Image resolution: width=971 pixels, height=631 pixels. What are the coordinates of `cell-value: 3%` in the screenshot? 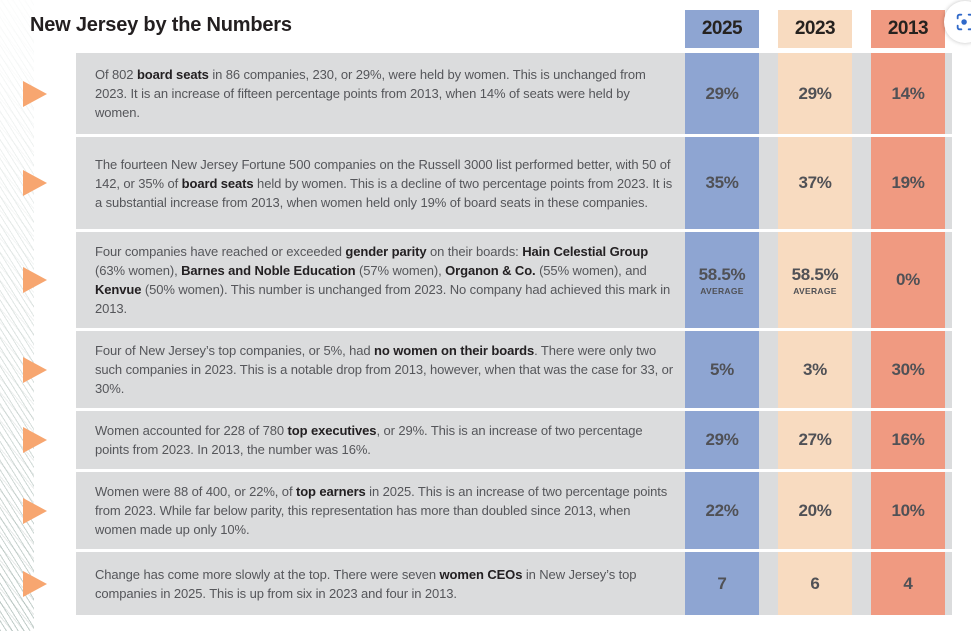 It's located at (815, 369).